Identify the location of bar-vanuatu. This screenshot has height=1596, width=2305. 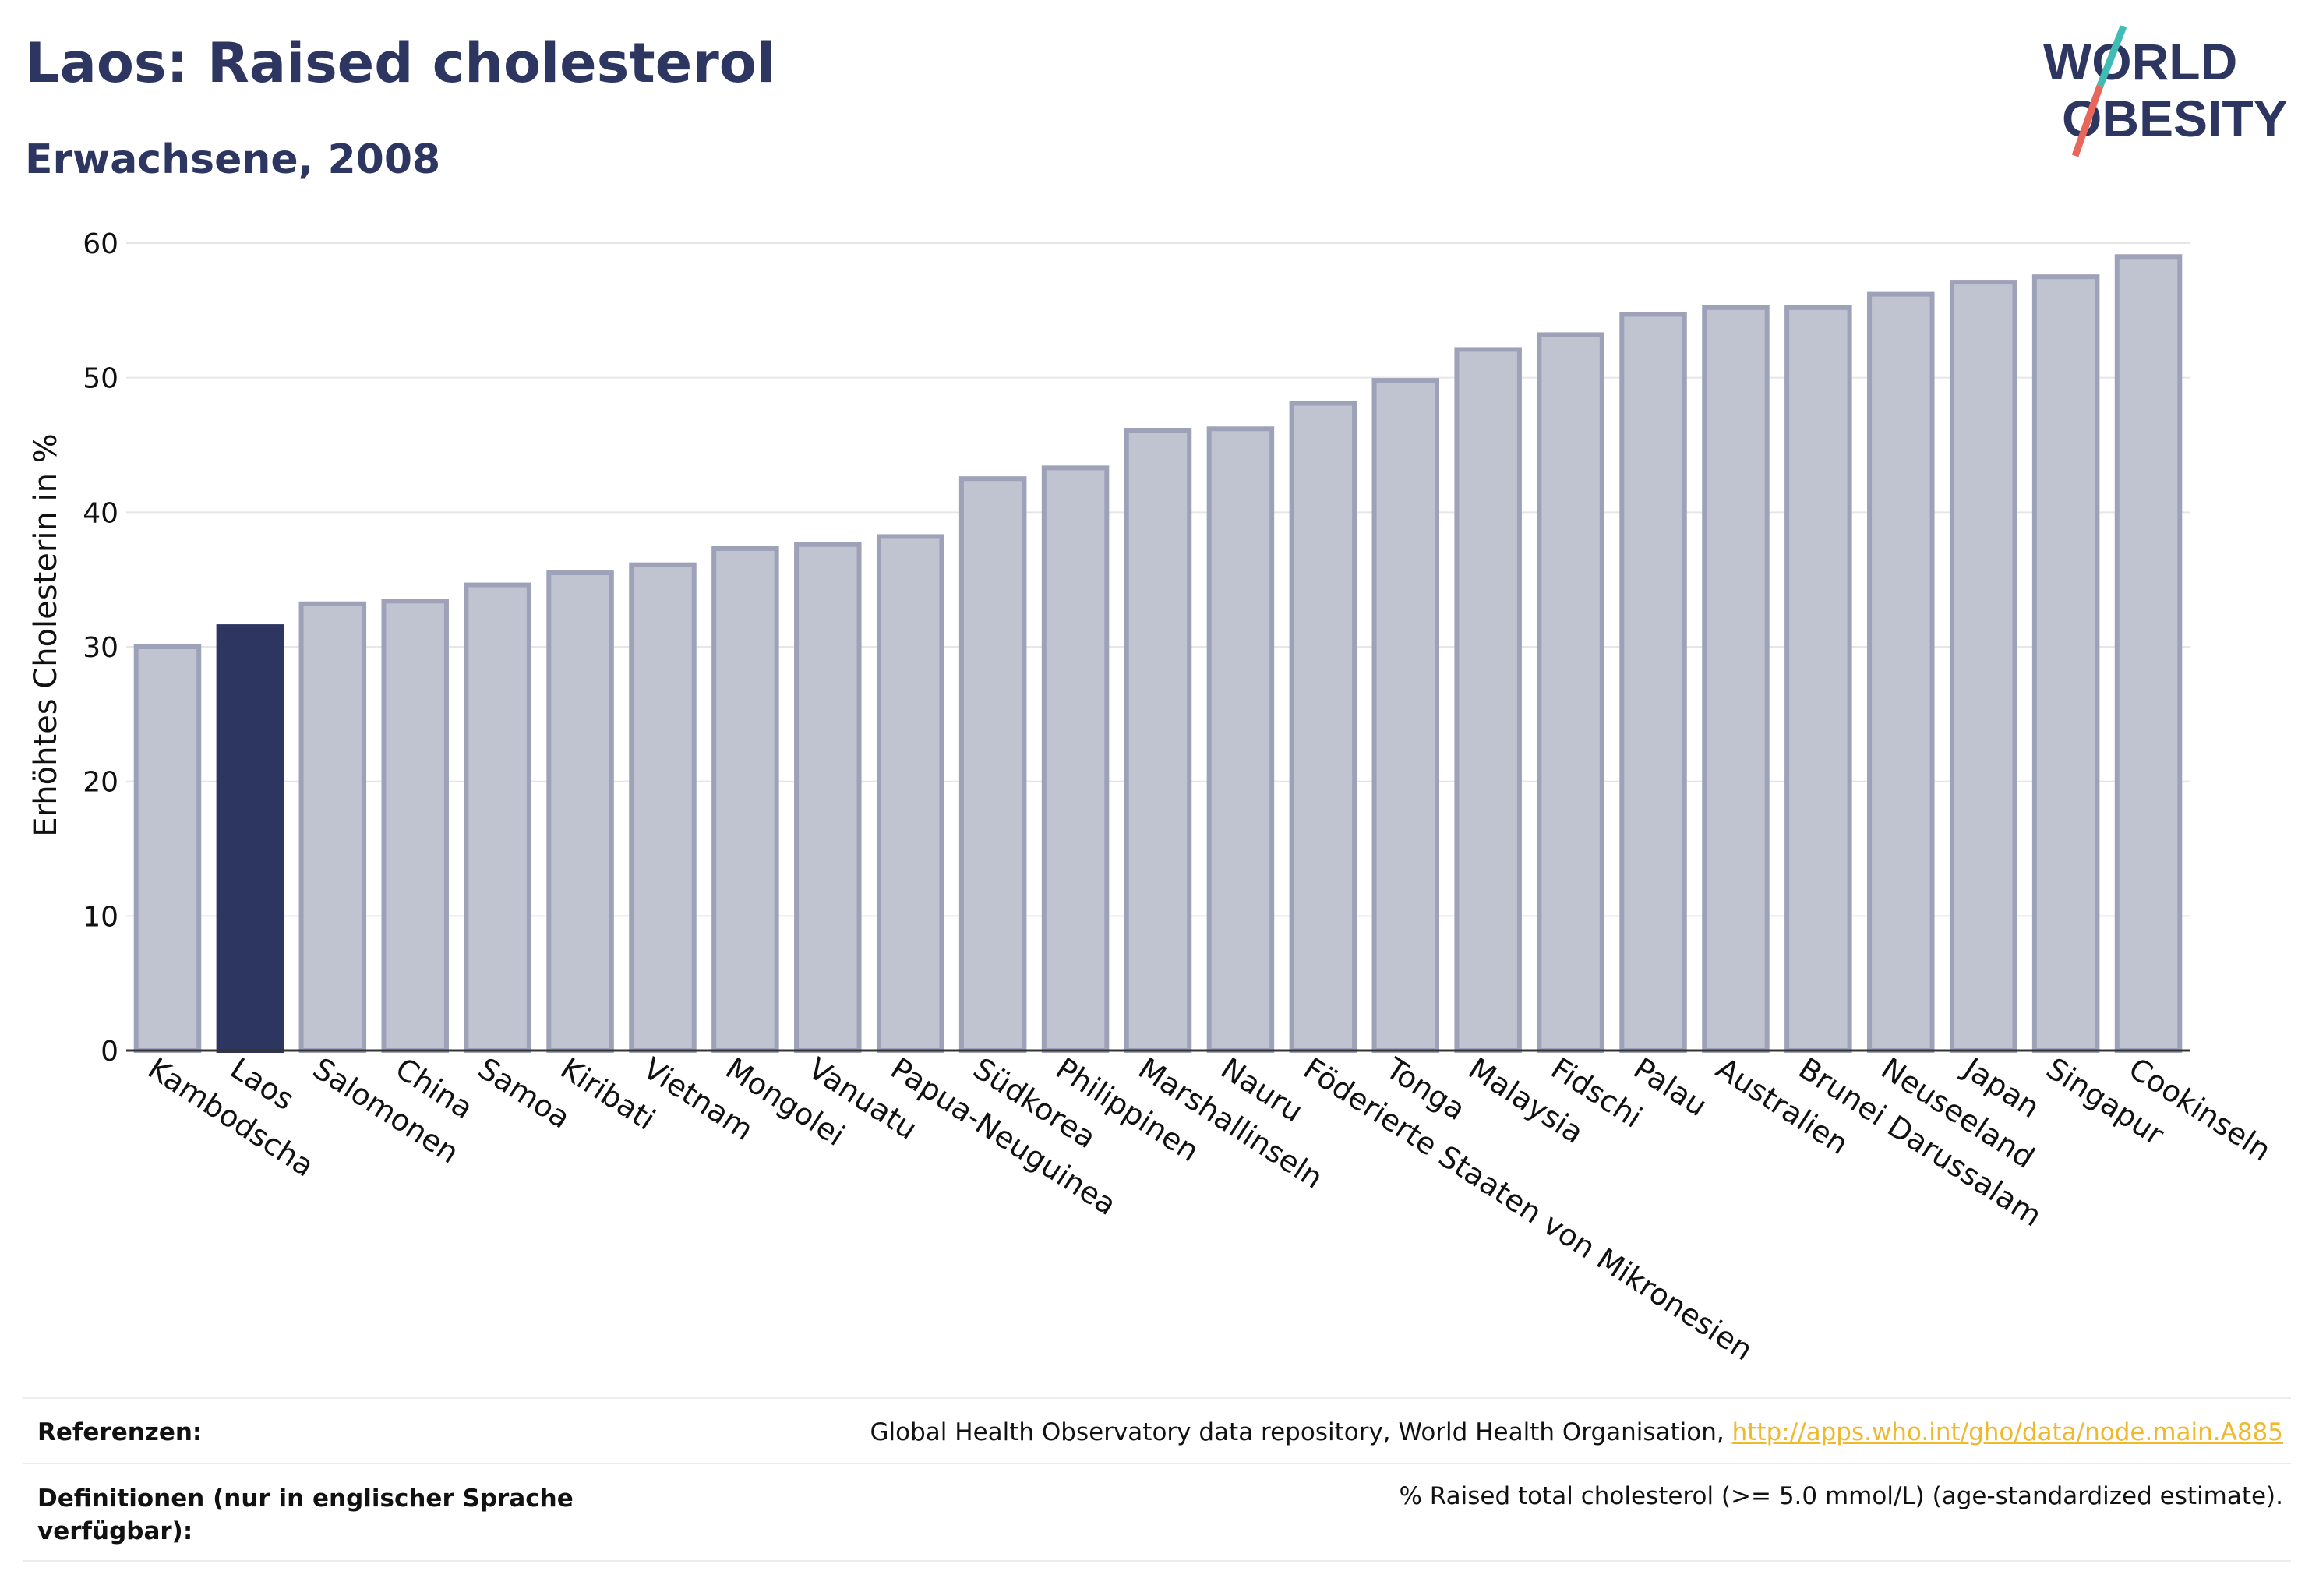
(828, 797).